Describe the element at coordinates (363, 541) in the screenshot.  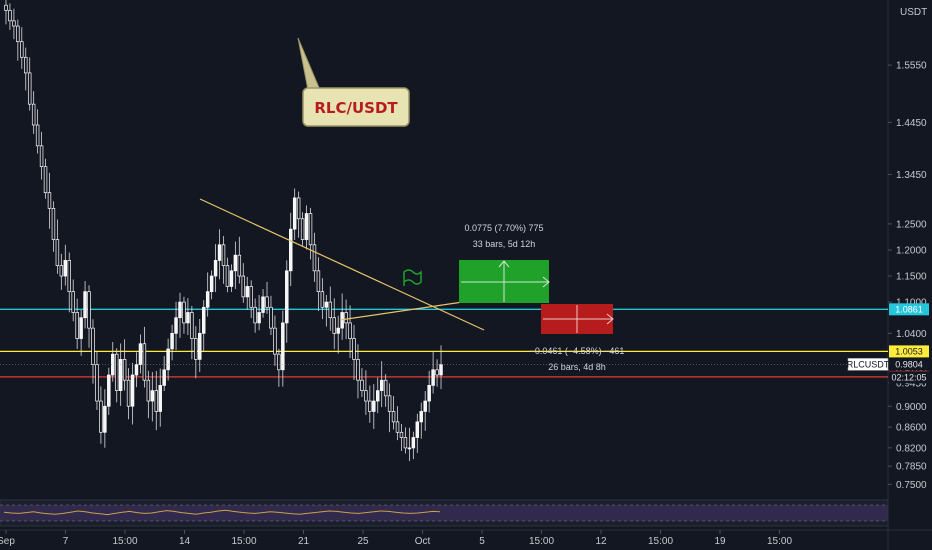
I see `time-tick-label: 25` at that location.